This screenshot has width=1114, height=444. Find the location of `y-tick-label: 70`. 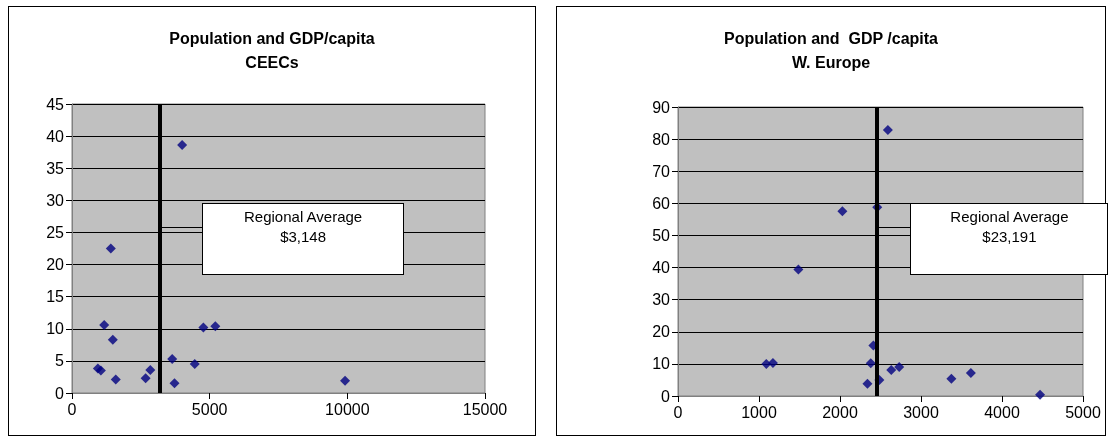

y-tick-label: 70 is located at coordinates (661, 171).